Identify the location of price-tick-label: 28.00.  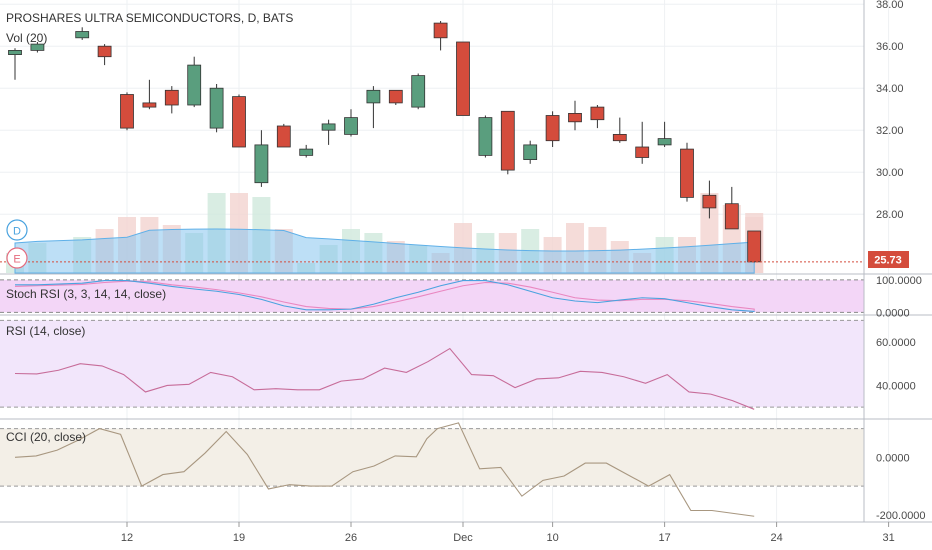
(890, 215).